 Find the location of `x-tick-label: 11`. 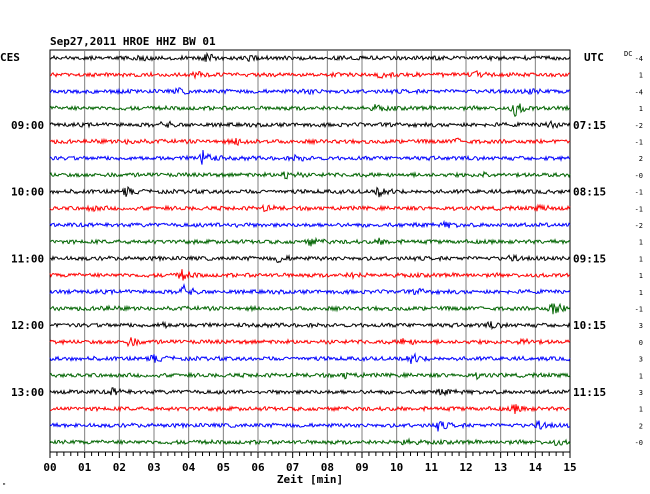

x-tick-label: 11 is located at coordinates (432, 467).